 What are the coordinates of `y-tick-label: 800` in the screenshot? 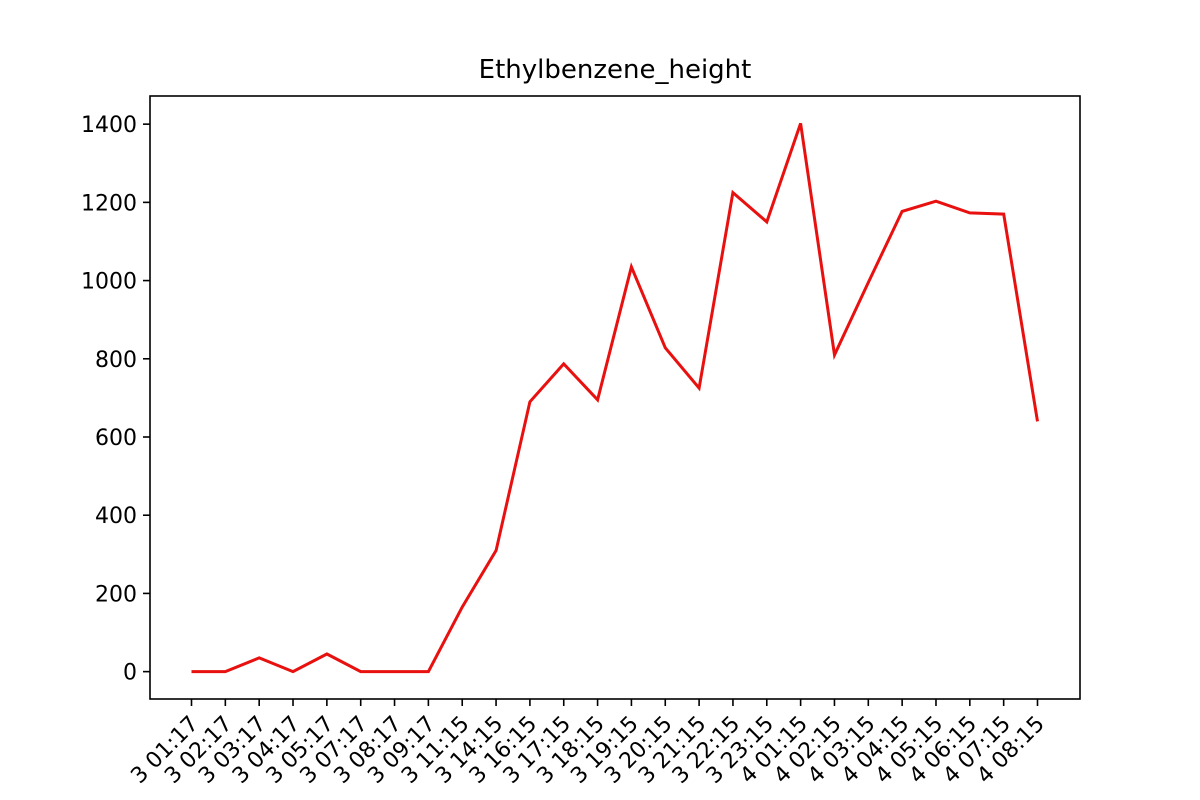 It's located at (116, 360).